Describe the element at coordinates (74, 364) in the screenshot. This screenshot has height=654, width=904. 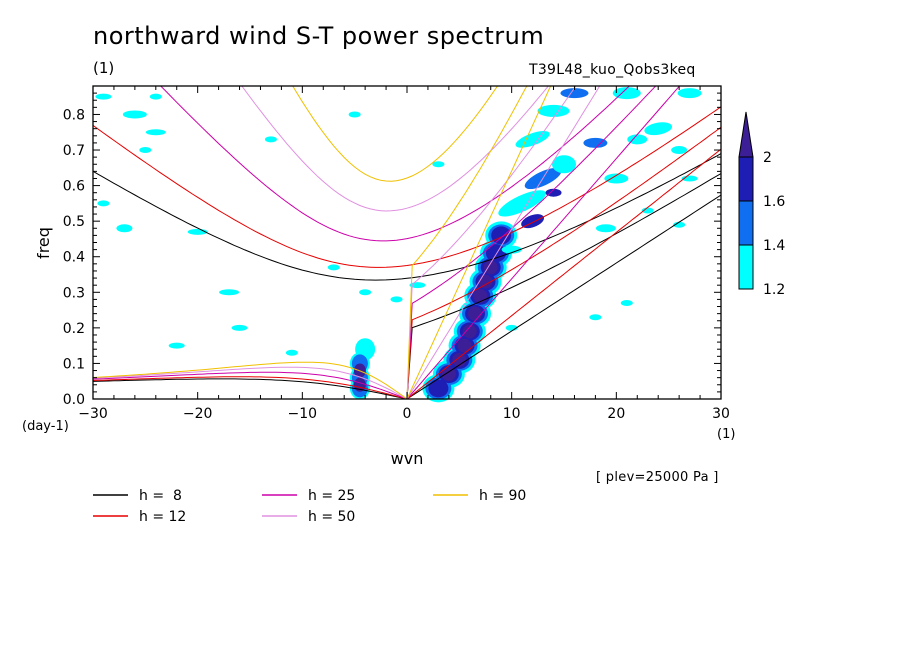
I see `y-tick-label: 0.1` at that location.